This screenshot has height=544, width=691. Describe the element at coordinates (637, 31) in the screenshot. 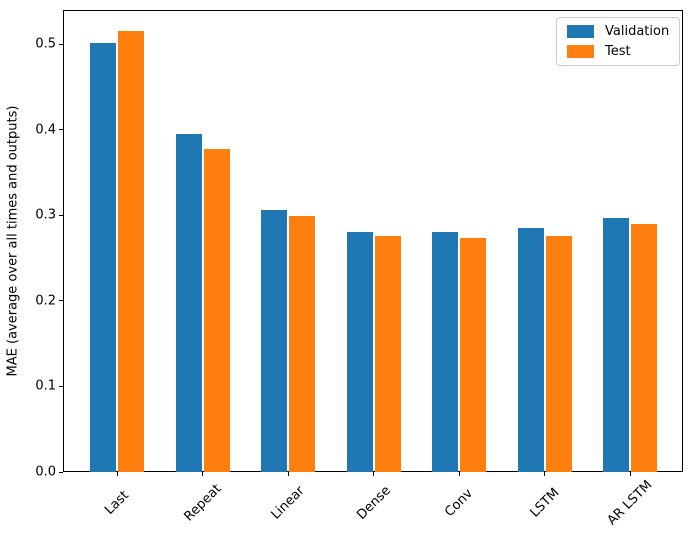

I see `legend-label: Validation` at that location.